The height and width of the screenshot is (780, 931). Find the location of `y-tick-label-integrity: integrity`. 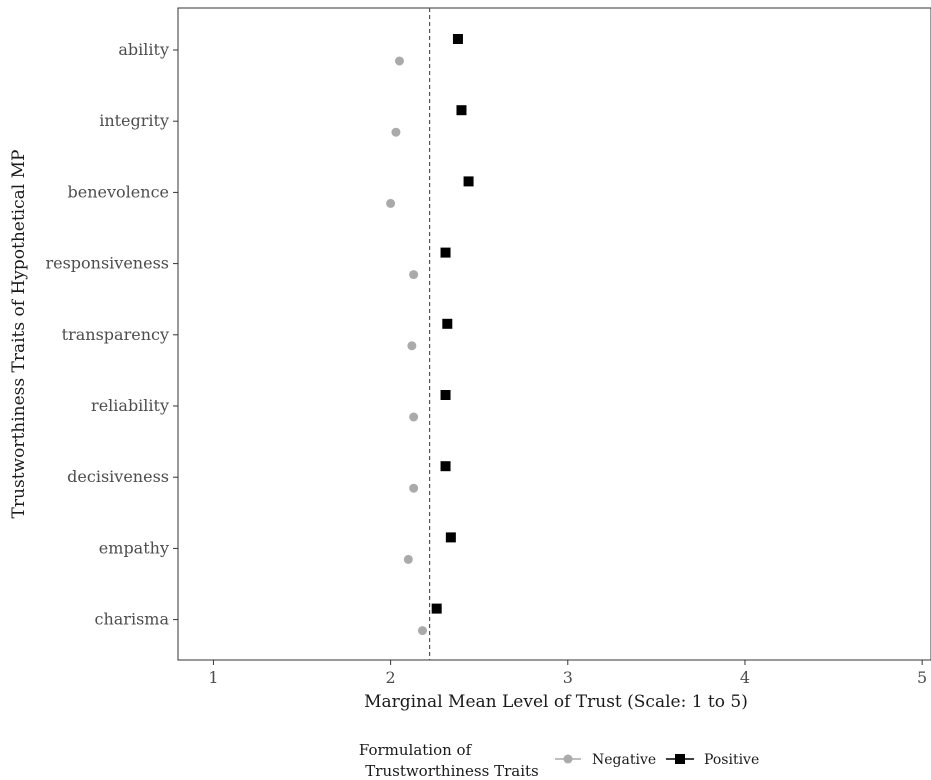

y-tick-label-integrity: integrity is located at coordinates (134, 120).